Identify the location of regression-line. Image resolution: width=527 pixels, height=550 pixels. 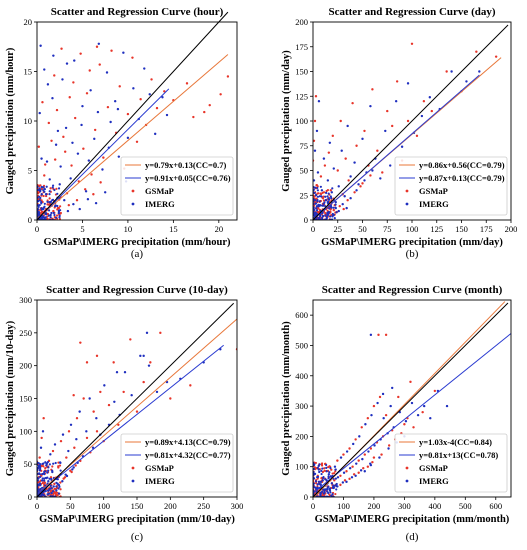
(132, 137).